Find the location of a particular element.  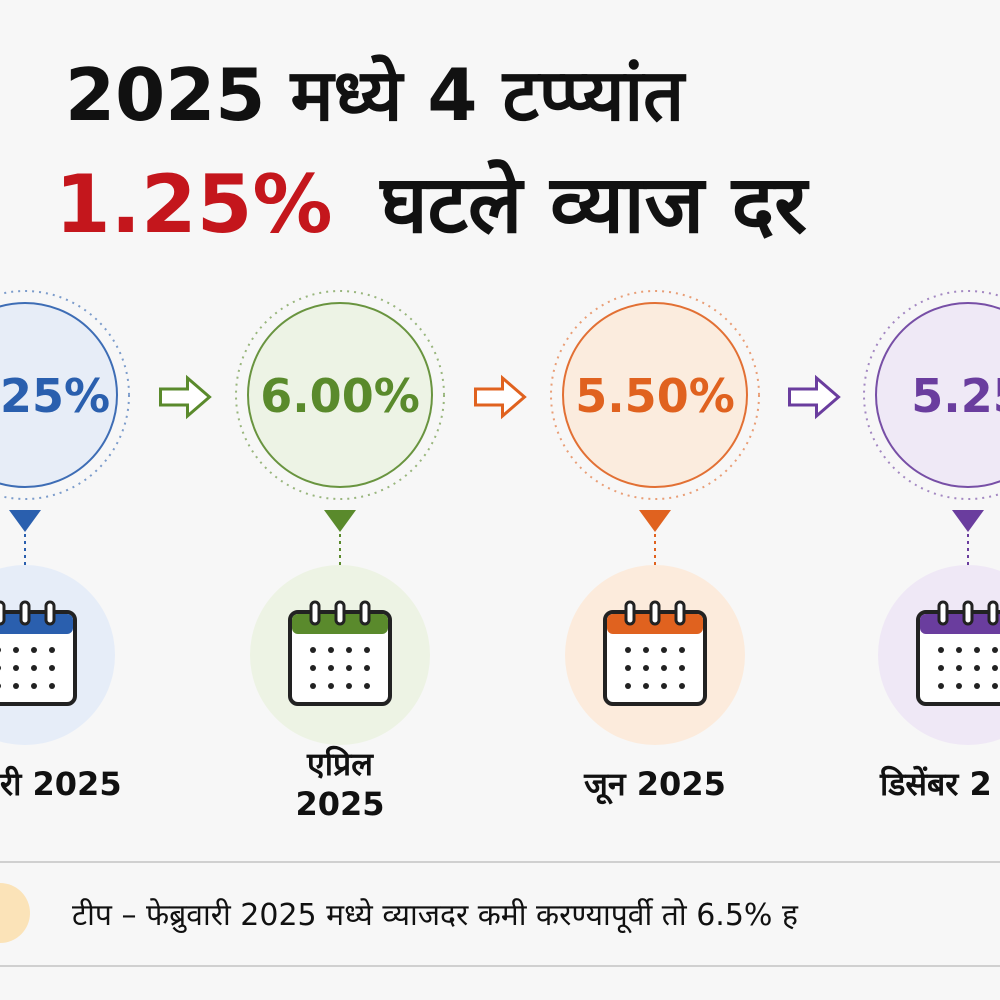

calendar-top is located at coordinates (36, 624).